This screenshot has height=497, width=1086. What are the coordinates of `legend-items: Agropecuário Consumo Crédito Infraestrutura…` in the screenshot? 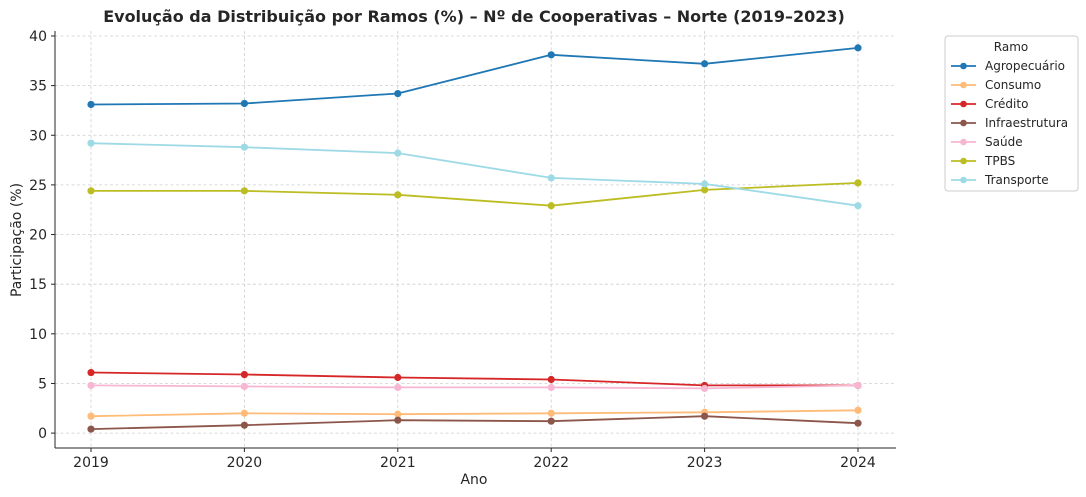 It's located at (1009, 123).